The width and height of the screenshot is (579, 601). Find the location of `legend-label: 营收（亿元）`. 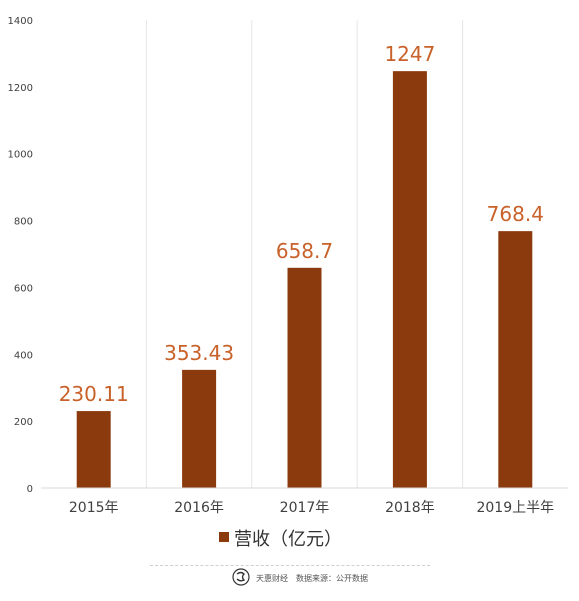

legend-label: 营收（亿元） is located at coordinates (288, 539).